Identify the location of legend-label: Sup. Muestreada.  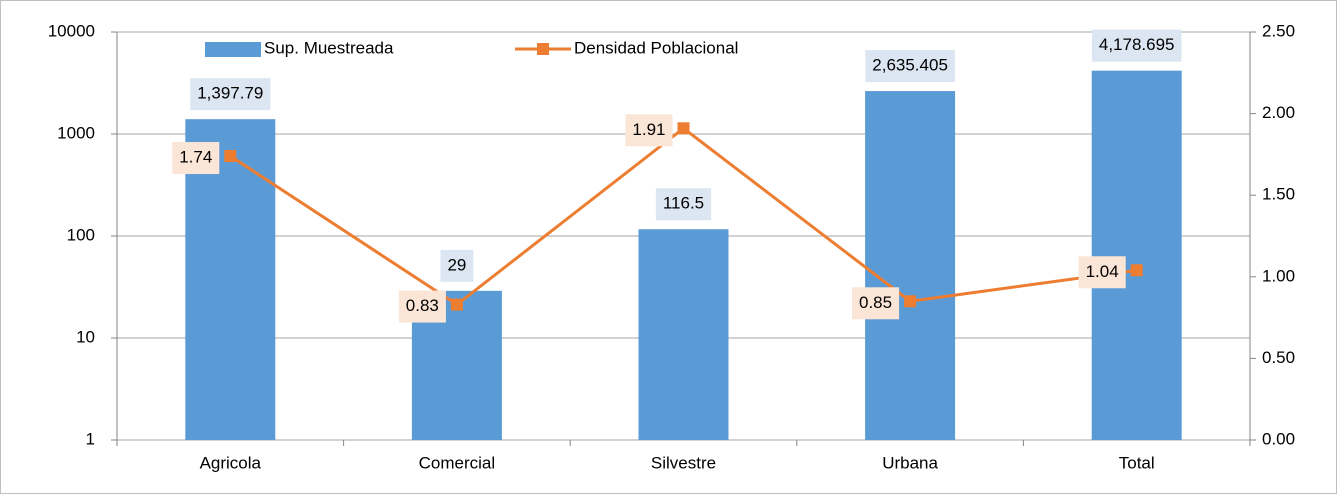
(329, 47).